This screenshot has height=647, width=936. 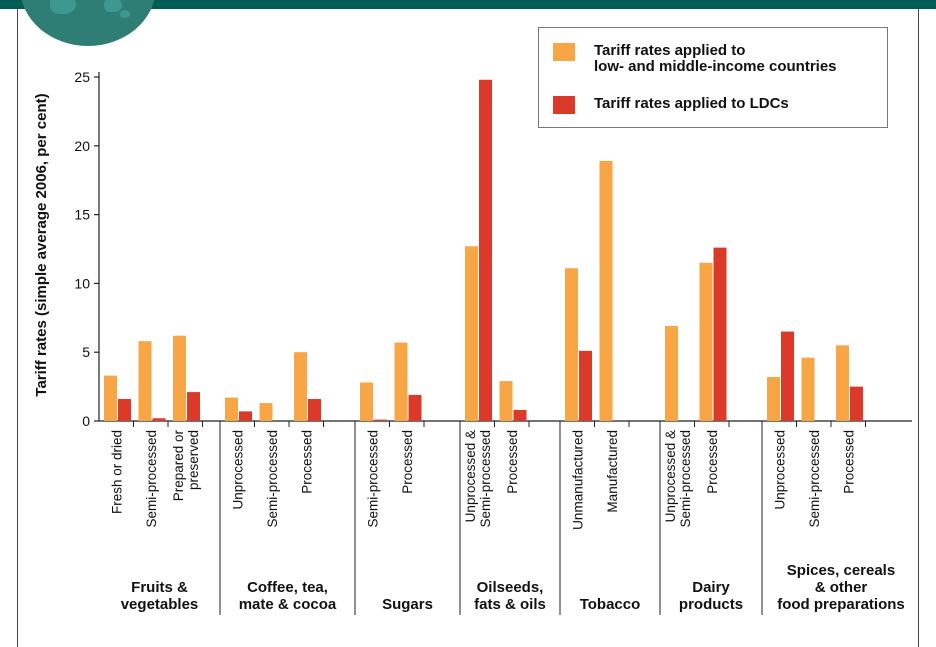 What do you see at coordinates (841, 570) in the screenshot?
I see `group-label: Spices, cereals` at bounding box center [841, 570].